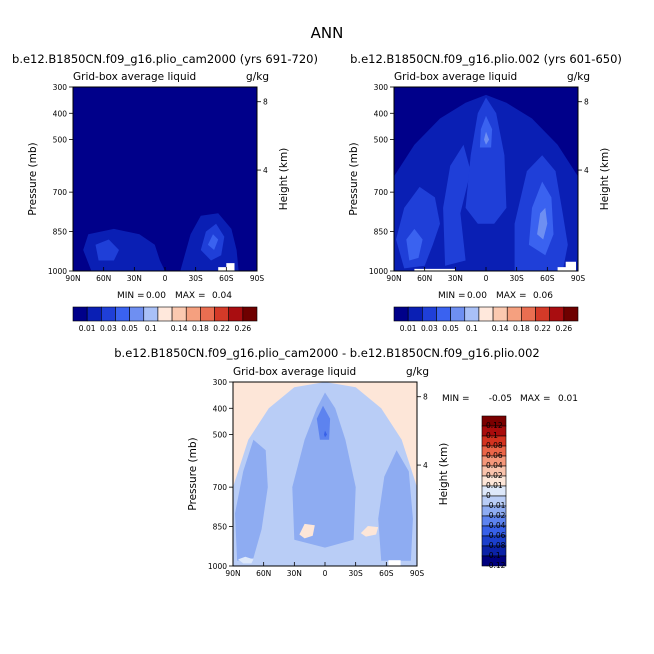  What do you see at coordinates (494, 465) in the screenshot?
I see `colorbar-label: 0.04` at bounding box center [494, 465].